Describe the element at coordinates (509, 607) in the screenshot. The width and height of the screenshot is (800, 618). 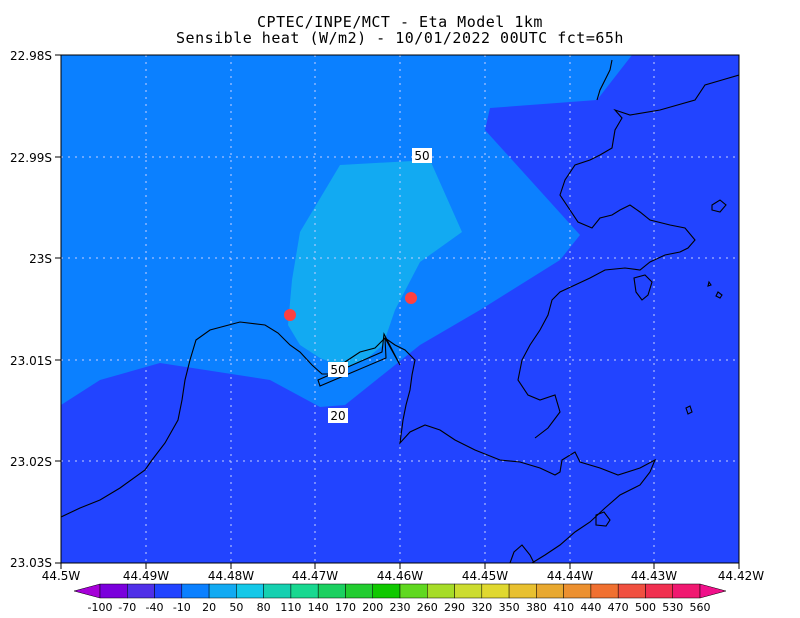
I see `colorbar-label: 350` at that location.